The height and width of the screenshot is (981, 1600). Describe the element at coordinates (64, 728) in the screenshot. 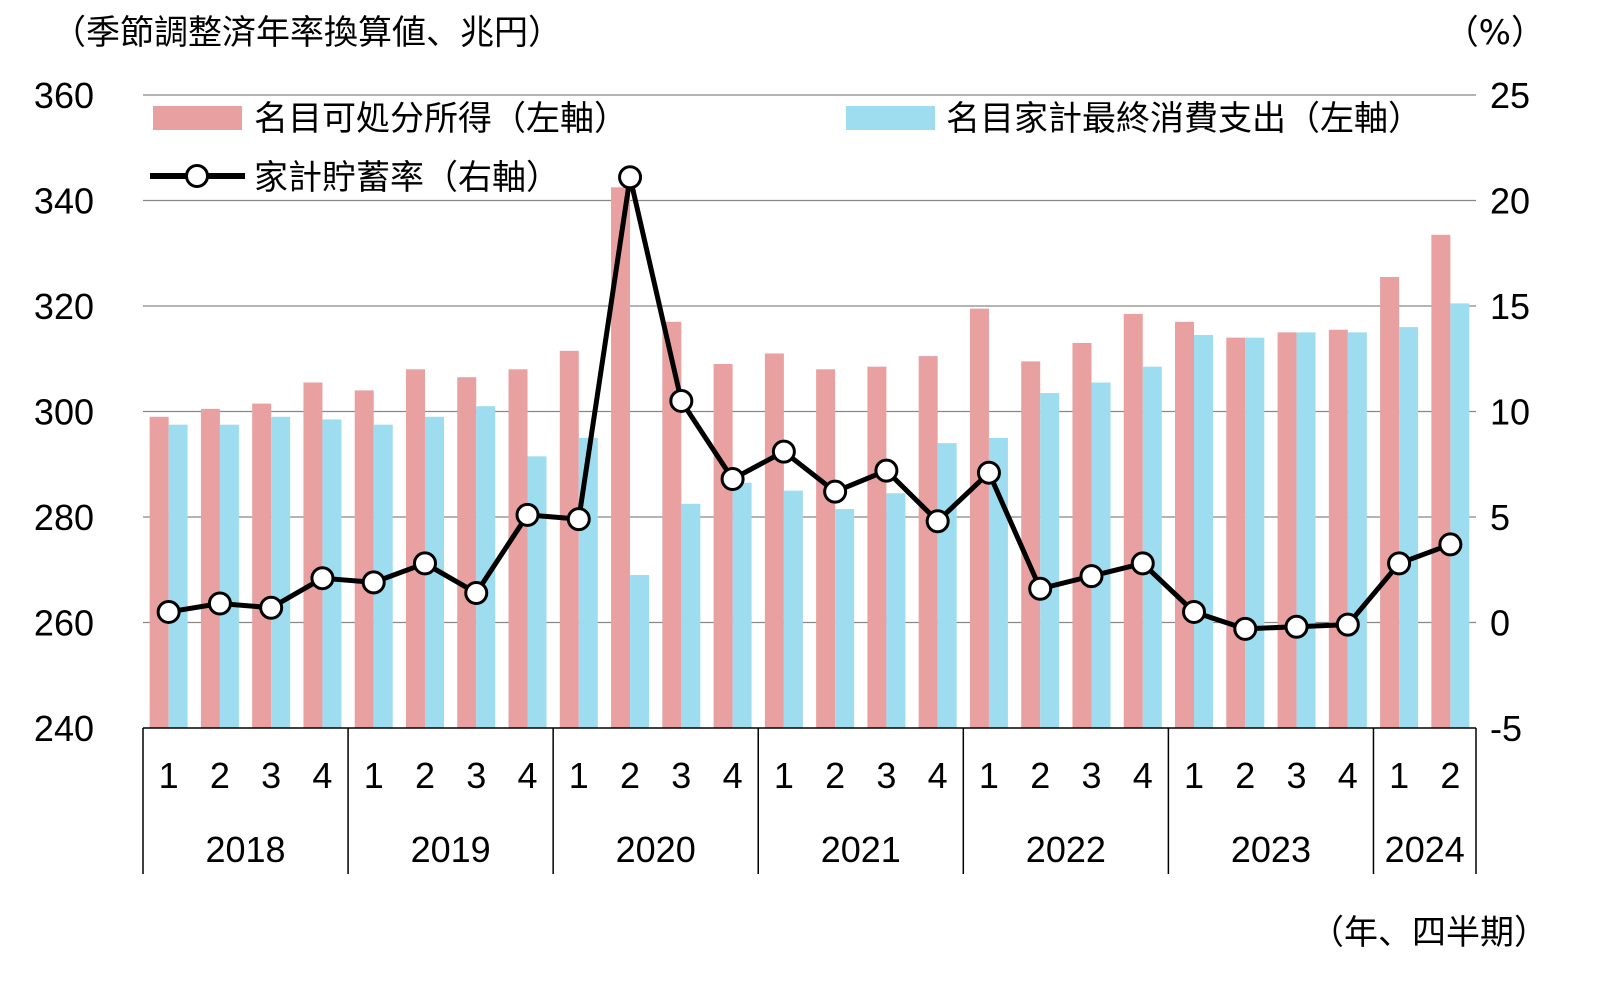

I see `left-tick-label: 240` at that location.